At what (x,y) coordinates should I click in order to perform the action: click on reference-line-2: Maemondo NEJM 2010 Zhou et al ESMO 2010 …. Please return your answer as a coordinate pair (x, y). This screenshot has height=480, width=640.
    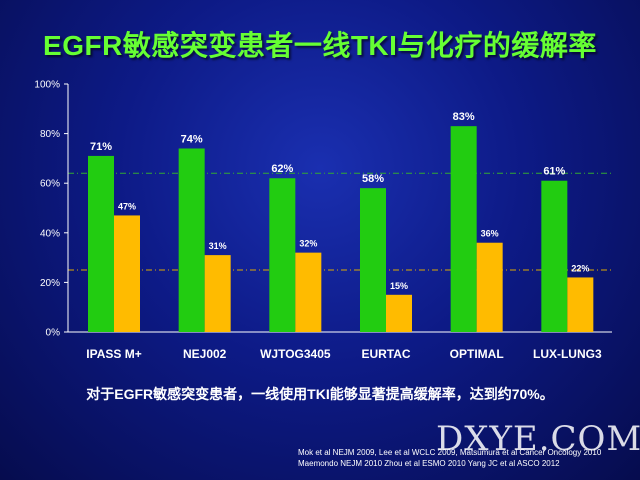
    Looking at the image, I should click on (429, 463).